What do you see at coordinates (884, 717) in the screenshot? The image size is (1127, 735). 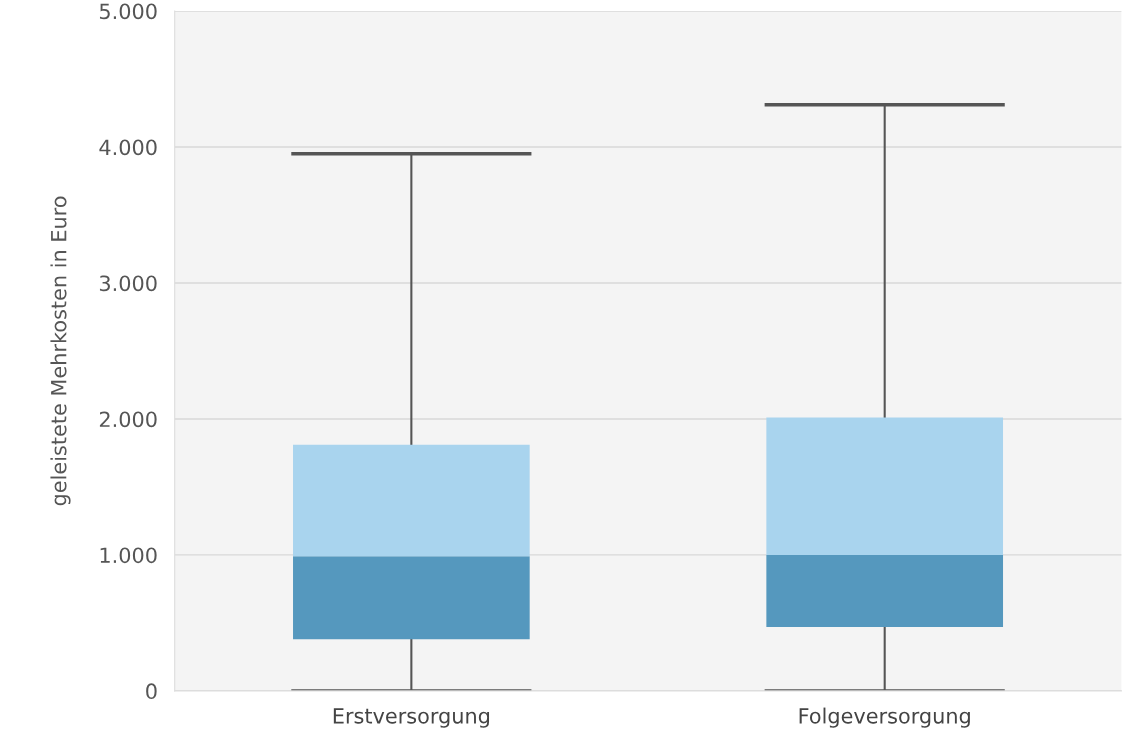 I see `x-tick-label: Folgeversorgung` at bounding box center [884, 717].